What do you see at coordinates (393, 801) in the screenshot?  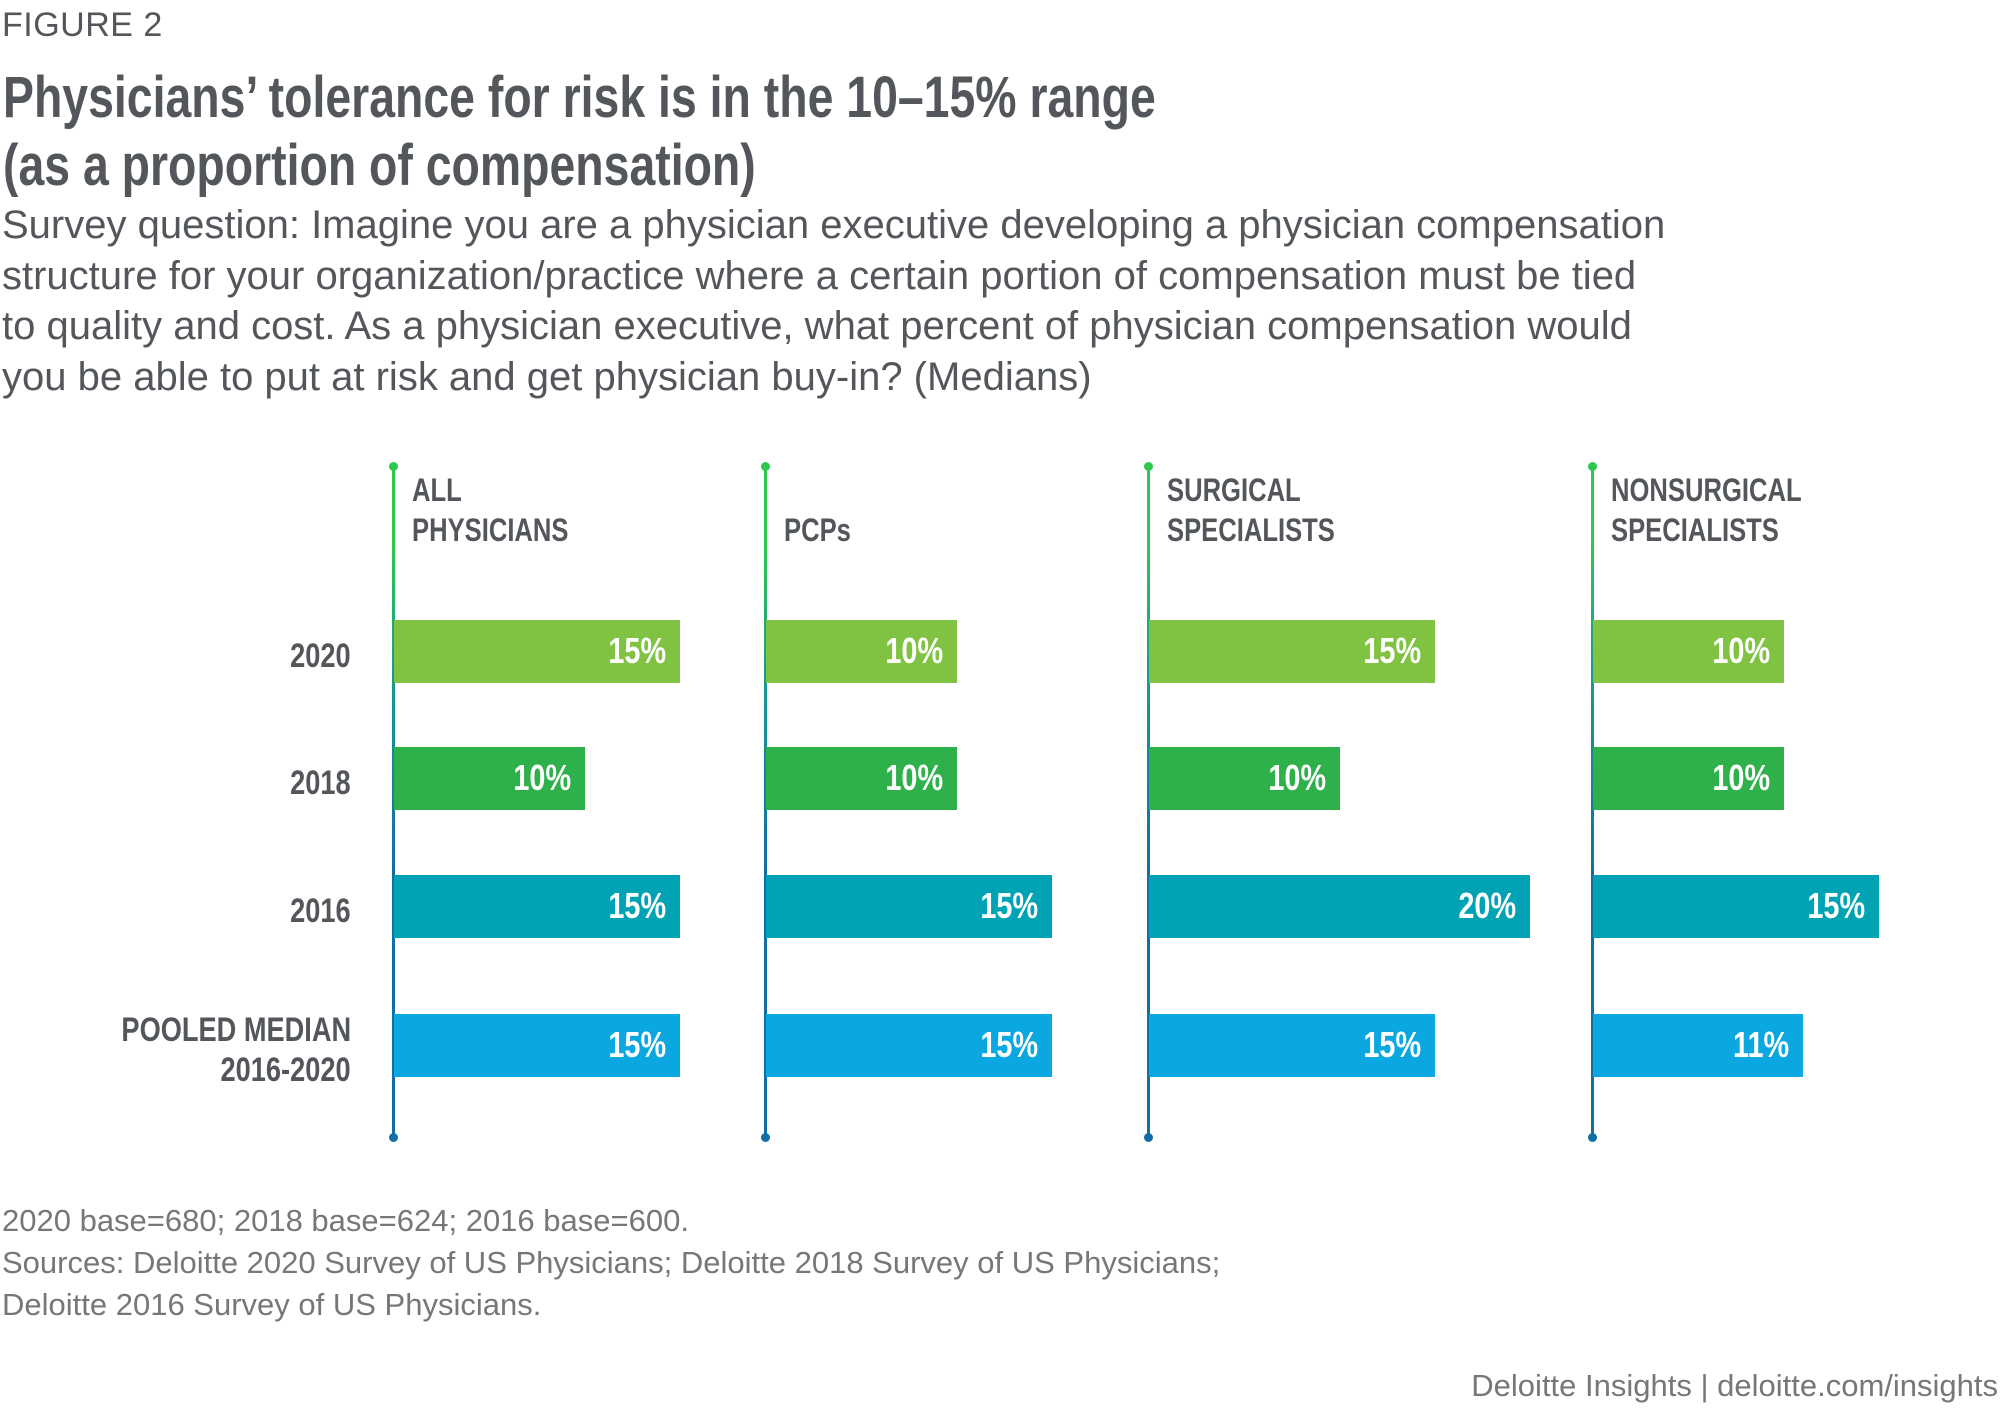 I see `axis-line-all-physicians` at bounding box center [393, 801].